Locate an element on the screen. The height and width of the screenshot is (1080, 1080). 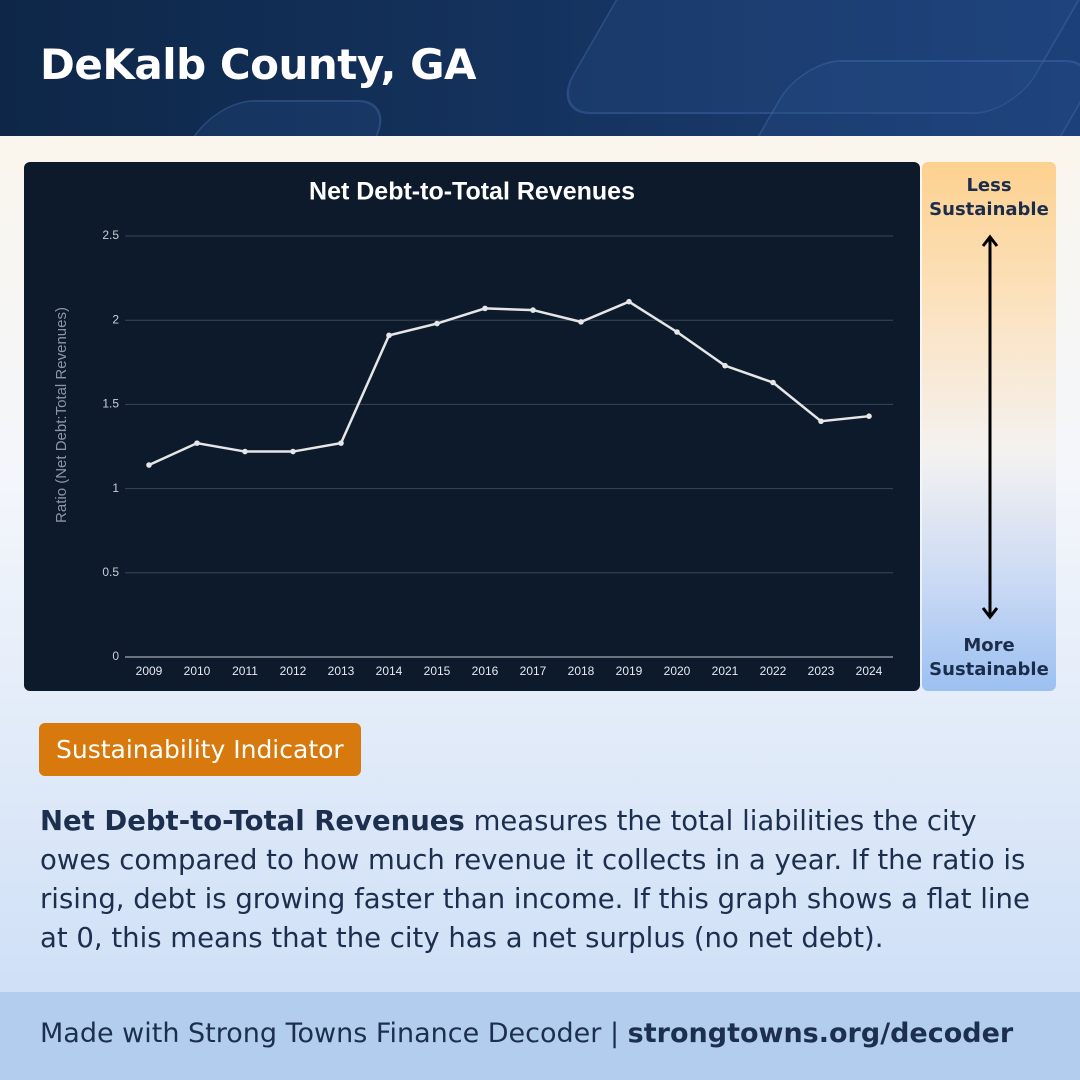
header: DeKalb County, GA is located at coordinates (540, 68).